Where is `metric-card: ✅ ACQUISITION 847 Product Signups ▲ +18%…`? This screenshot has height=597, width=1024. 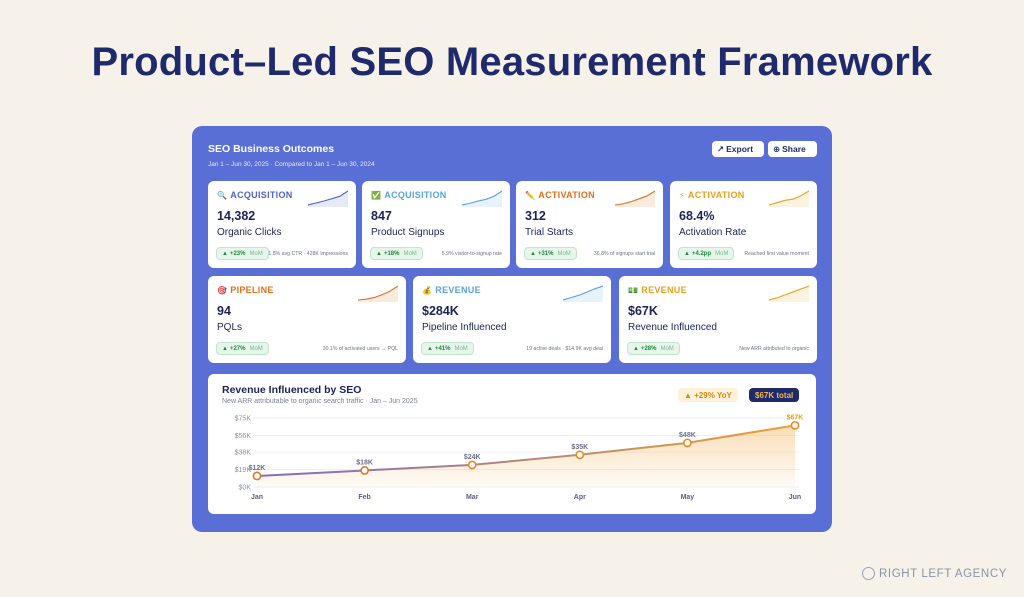 metric-card: ✅ ACQUISITION 847 Product Signups ▲ +18%… is located at coordinates (436, 224).